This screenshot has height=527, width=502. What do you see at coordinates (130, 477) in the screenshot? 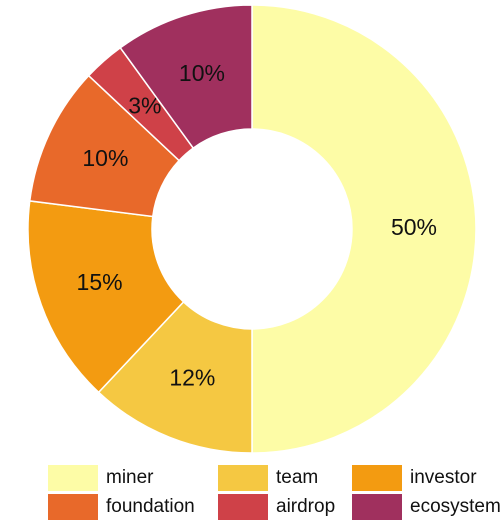
I see `legend-label: miner` at bounding box center [130, 477].